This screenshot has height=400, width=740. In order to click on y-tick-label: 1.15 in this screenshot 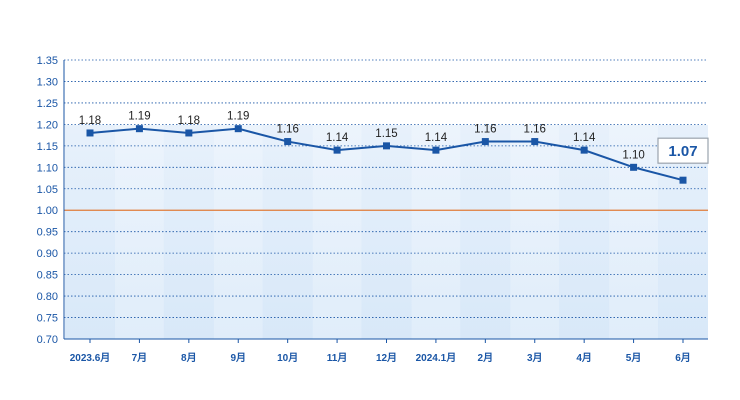, I will do `click(47, 147)`.